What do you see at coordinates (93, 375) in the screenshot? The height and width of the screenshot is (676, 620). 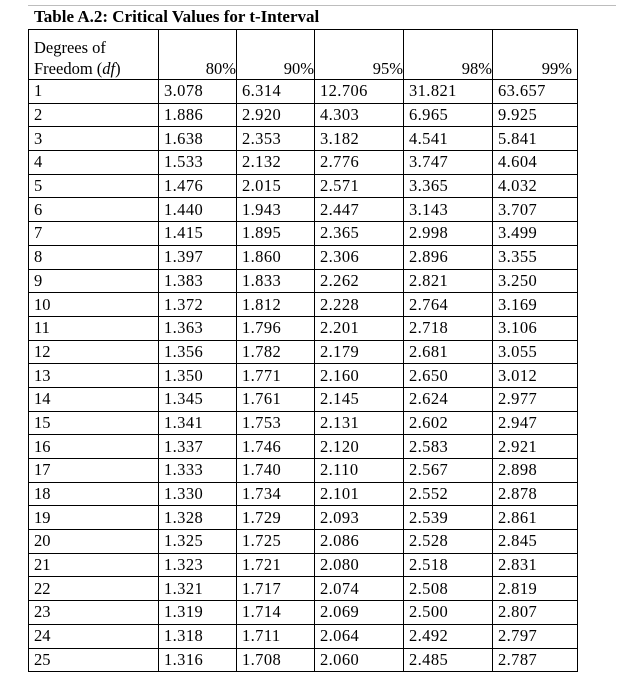 I see `df-cell: 13` at bounding box center [93, 375].